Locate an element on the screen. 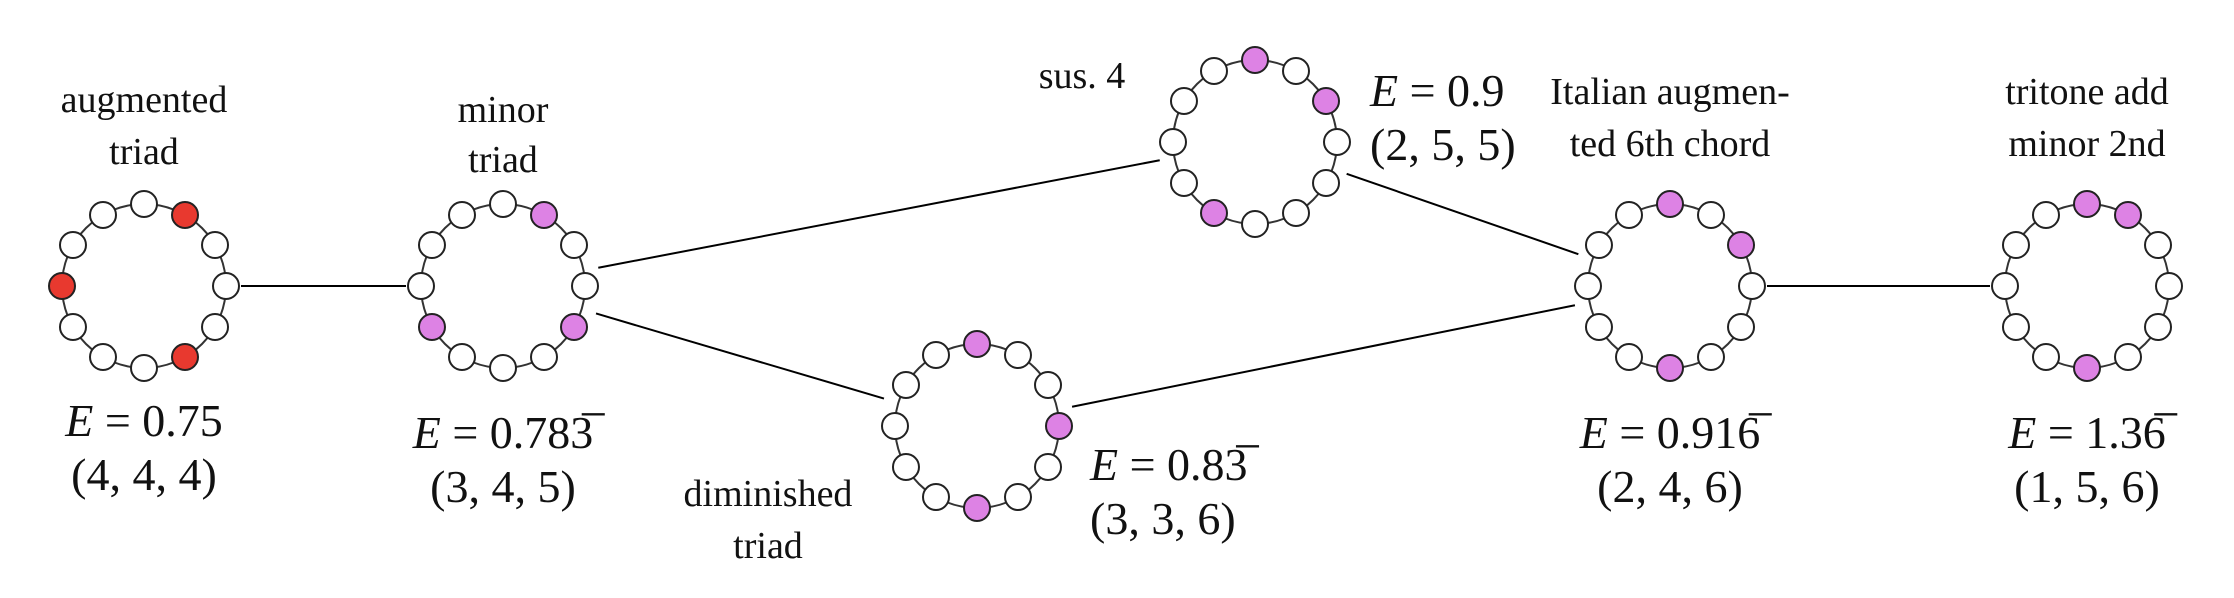  chord-name-italian: ted 6th chord is located at coordinates (1670, 144).